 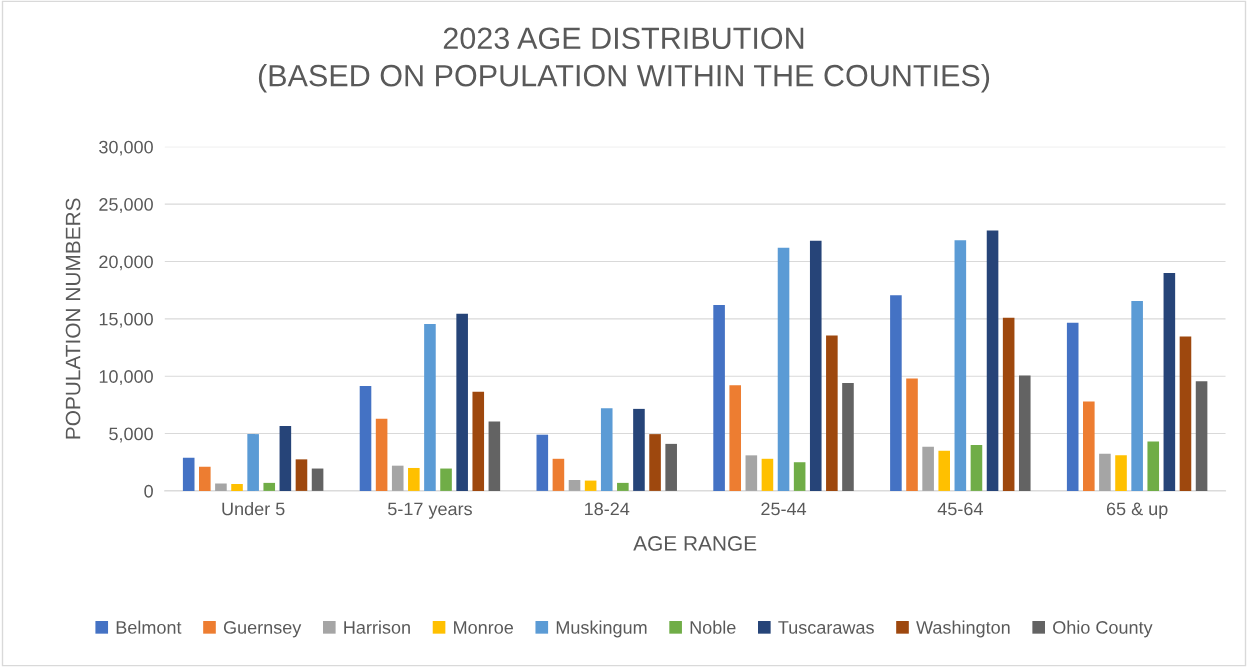 What do you see at coordinates (624, 60) in the screenshot?
I see `chart-title: 2023 AGE DISTRIBUTION (BASED ON POPULATION WITHIN THE COUNTIES)` at bounding box center [624, 60].